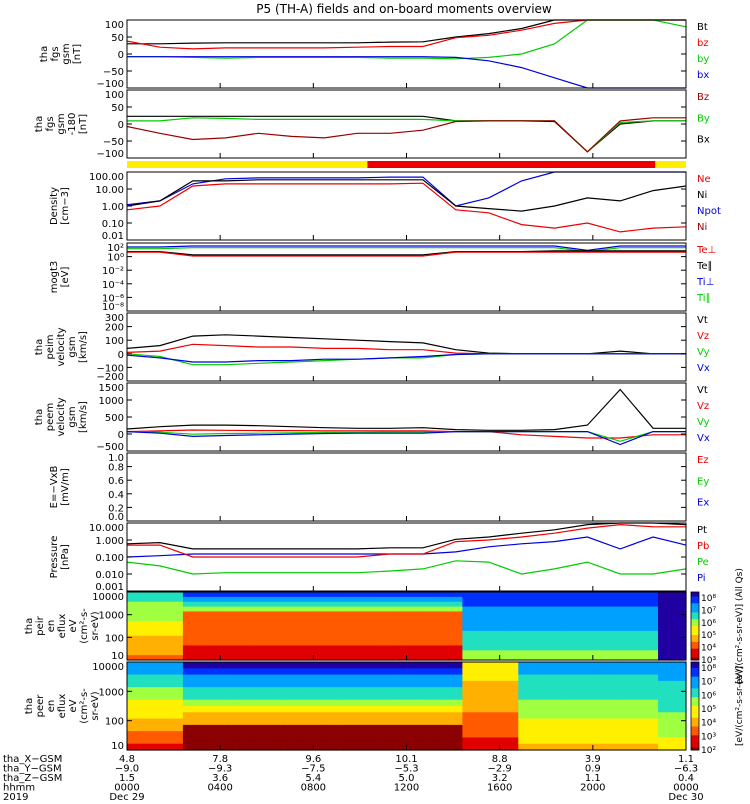 The image size is (750, 804). I want to click on y-axis-label-line: gsm, so click(72, 416).